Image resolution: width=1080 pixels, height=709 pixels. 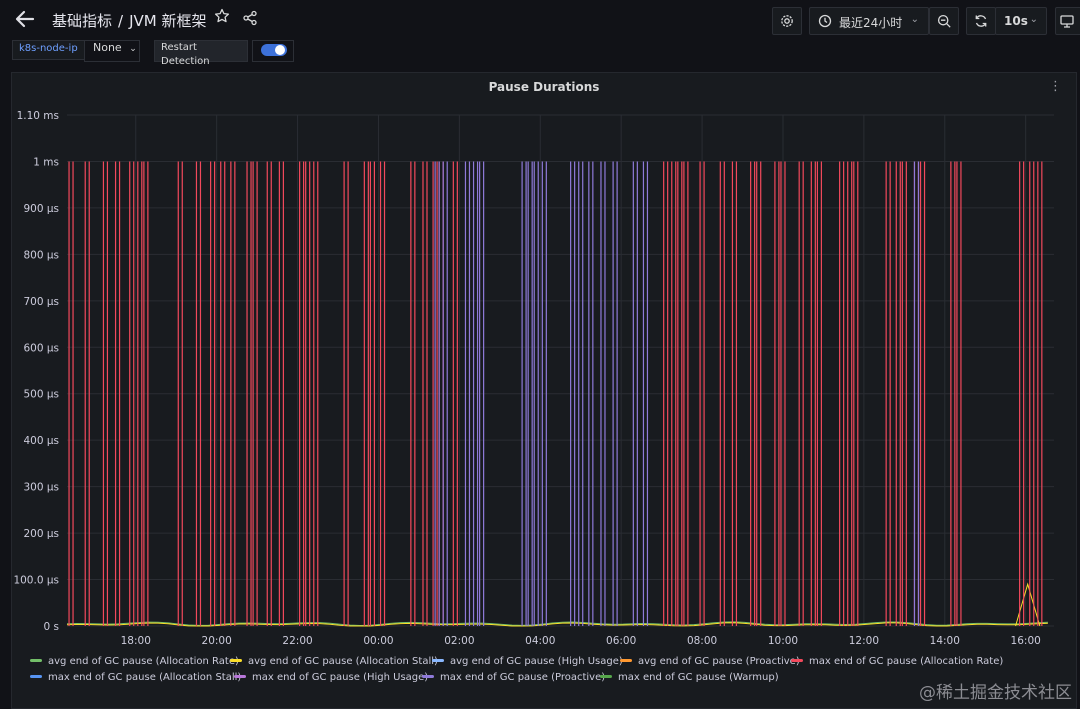 I want to click on y-tick-label: 900 µs, so click(x=41, y=209).